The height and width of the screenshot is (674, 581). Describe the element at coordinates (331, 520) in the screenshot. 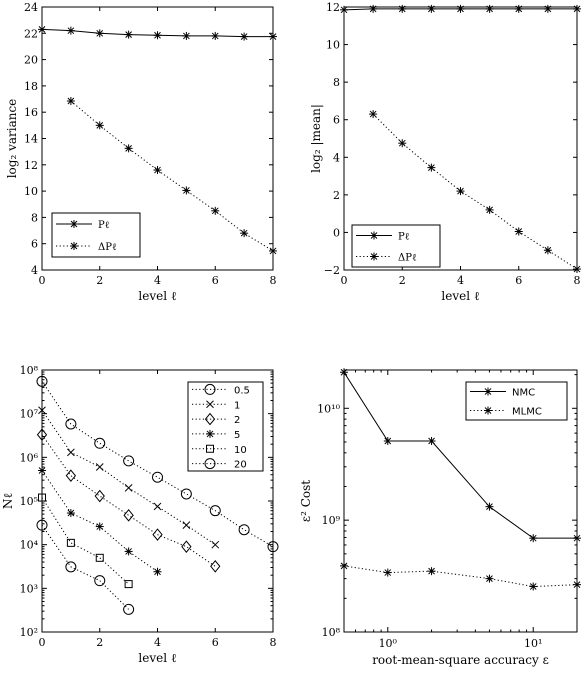

I see `y-tick-label: 10⁹` at that location.